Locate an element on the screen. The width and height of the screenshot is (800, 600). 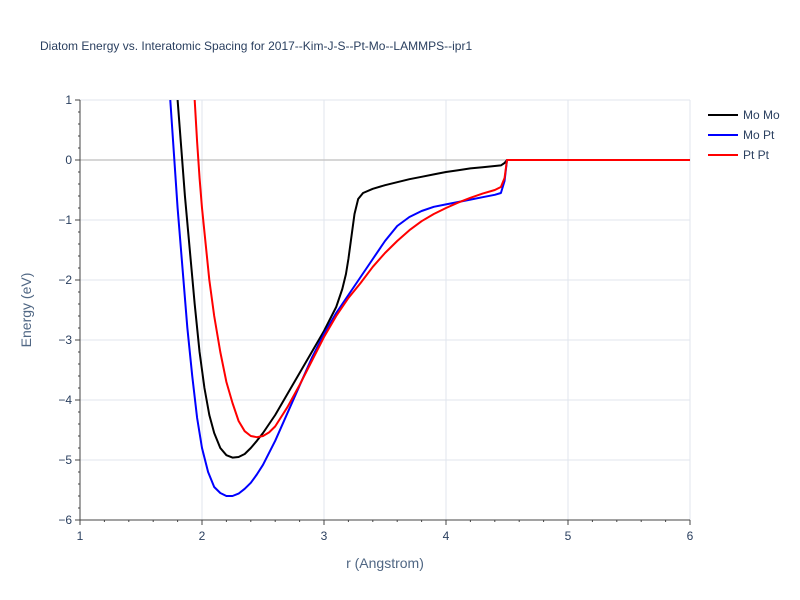
y-tick-label: 0 is located at coordinates (68, 160).